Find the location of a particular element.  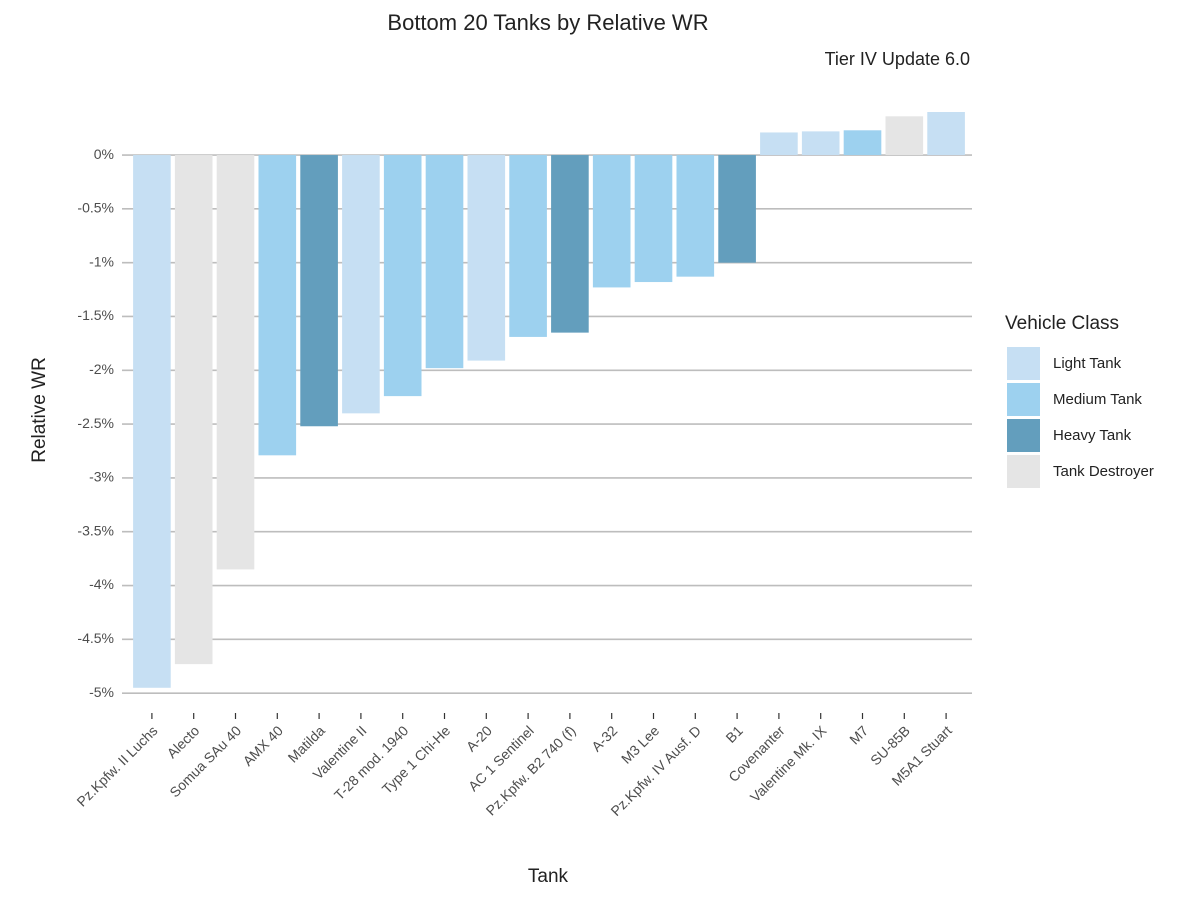

legend-label: Tank Destroyer is located at coordinates (1103, 471).